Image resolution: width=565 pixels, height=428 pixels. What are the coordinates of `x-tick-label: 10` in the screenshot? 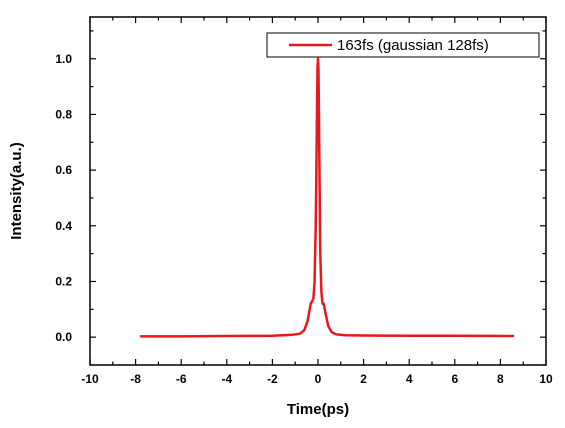 It's located at (546, 379).